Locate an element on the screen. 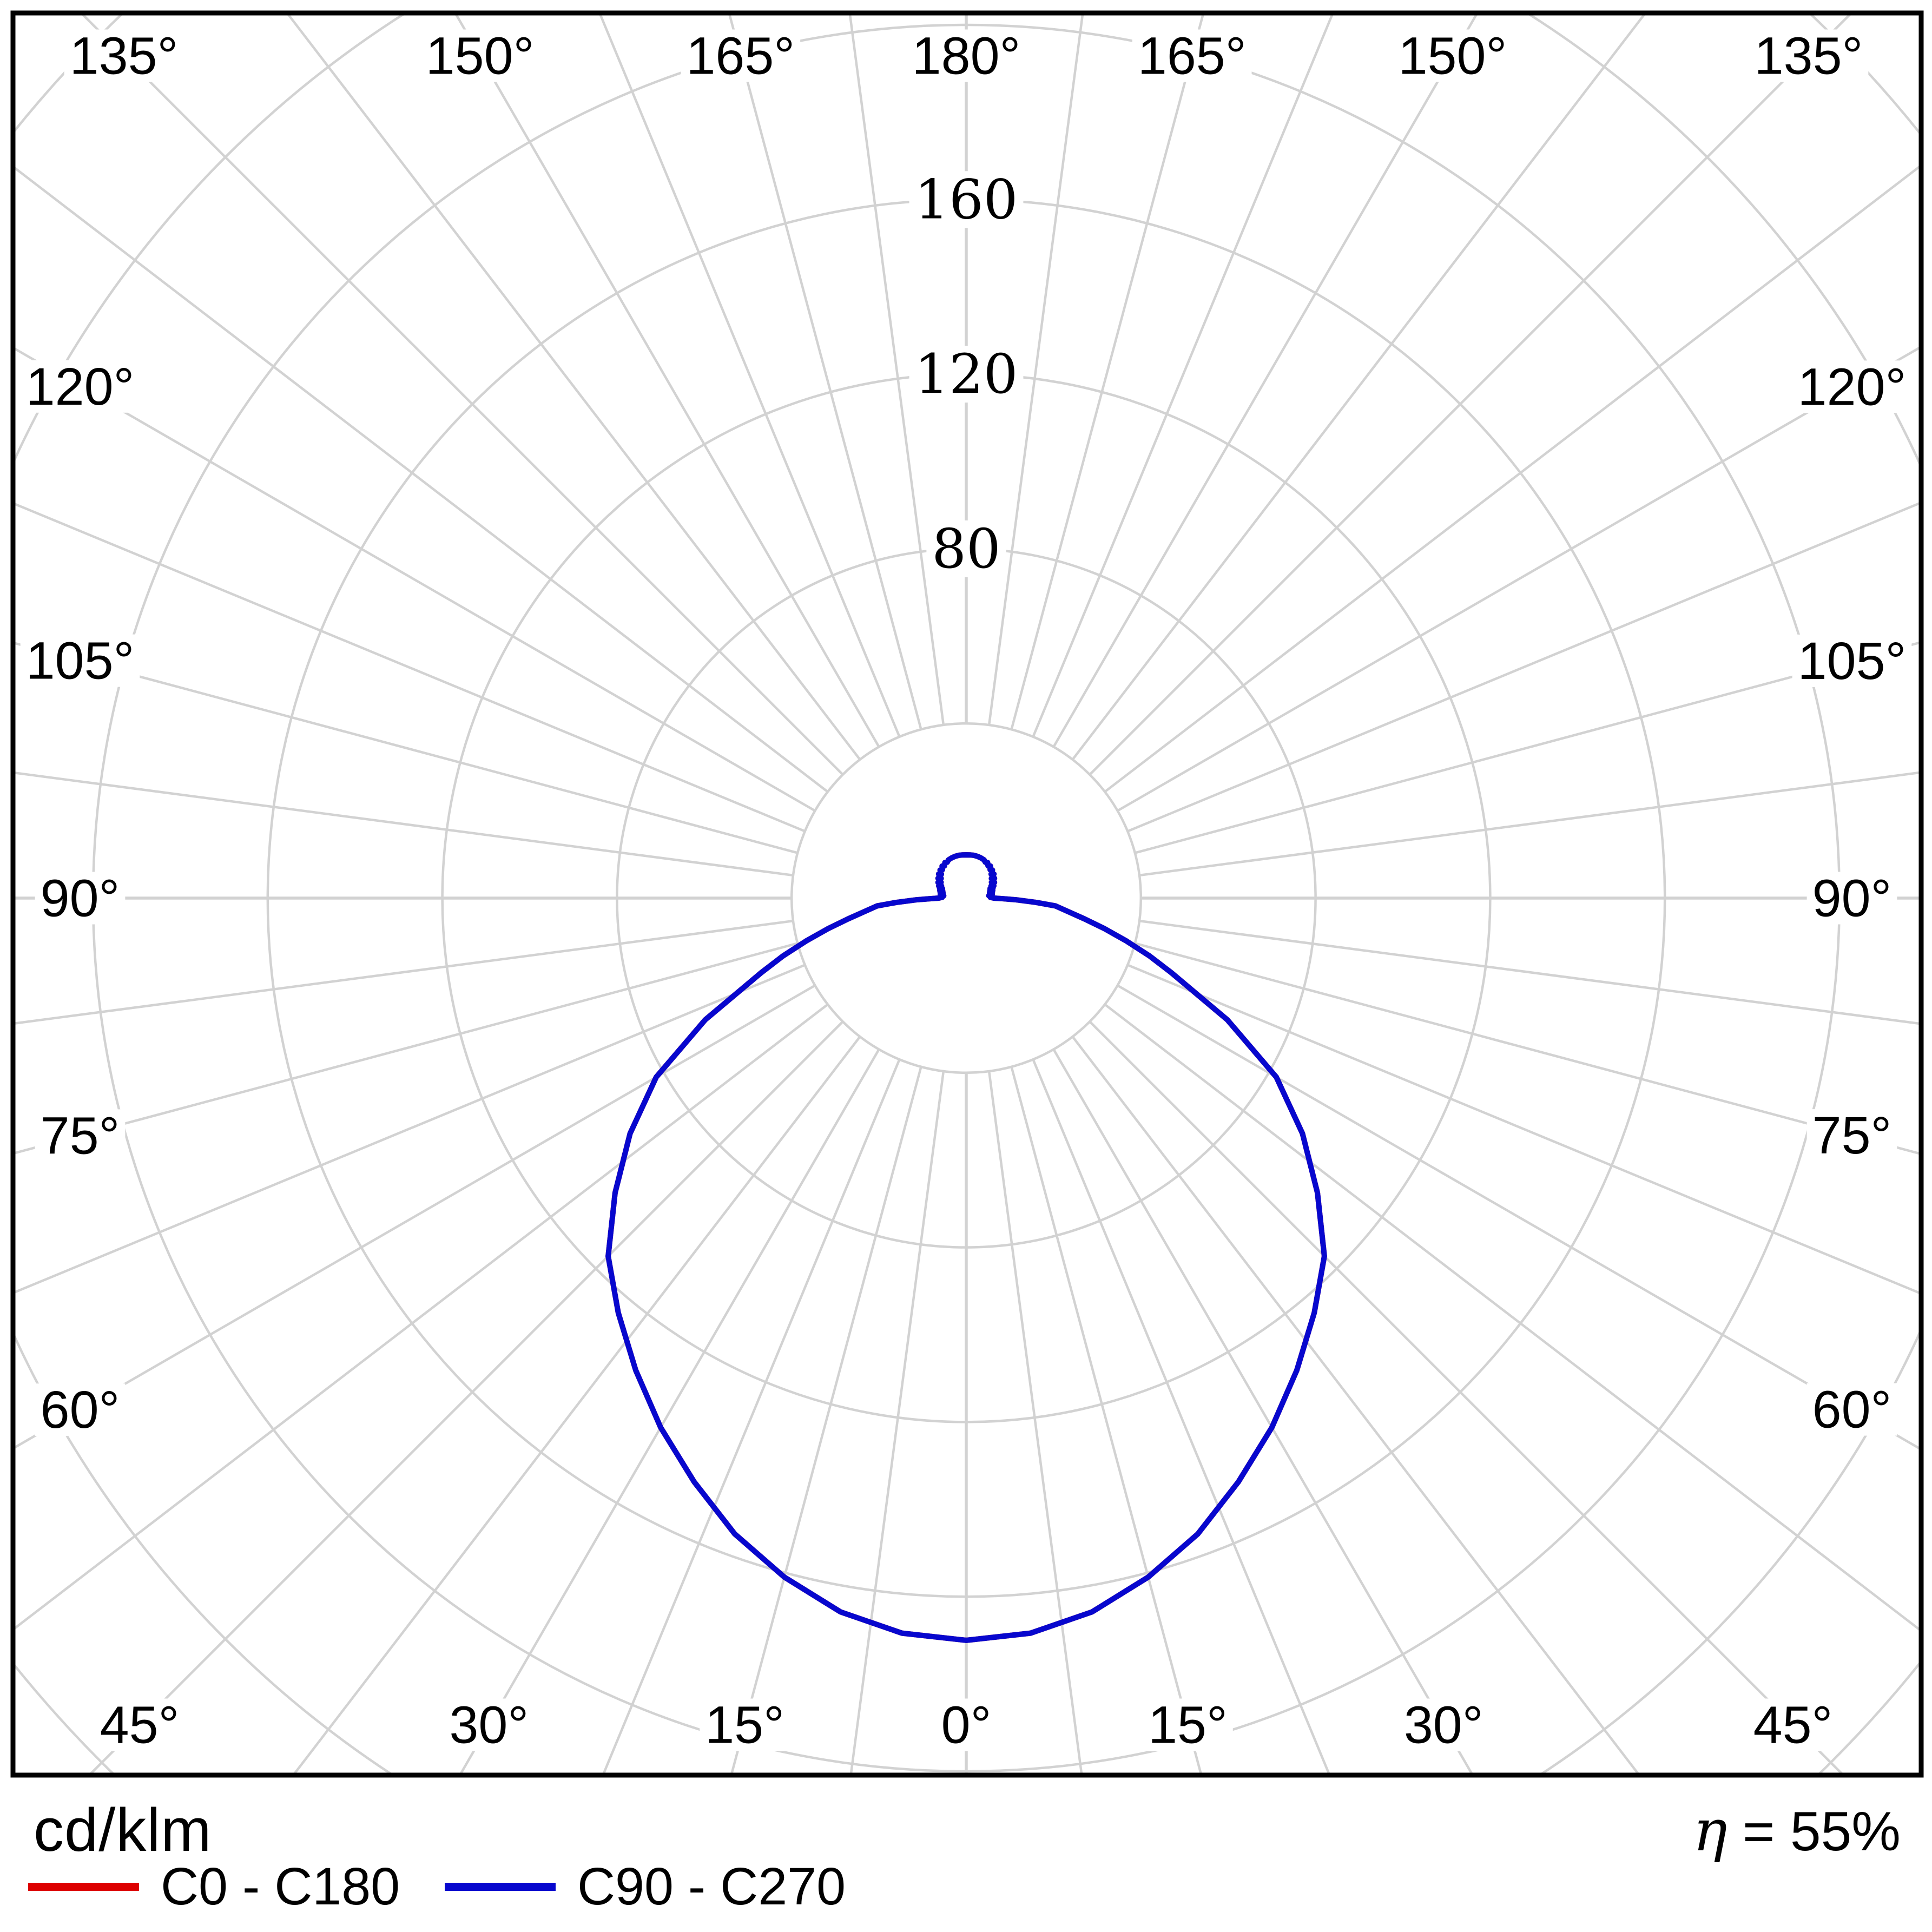  legend-swatch-blue is located at coordinates (500, 1886).